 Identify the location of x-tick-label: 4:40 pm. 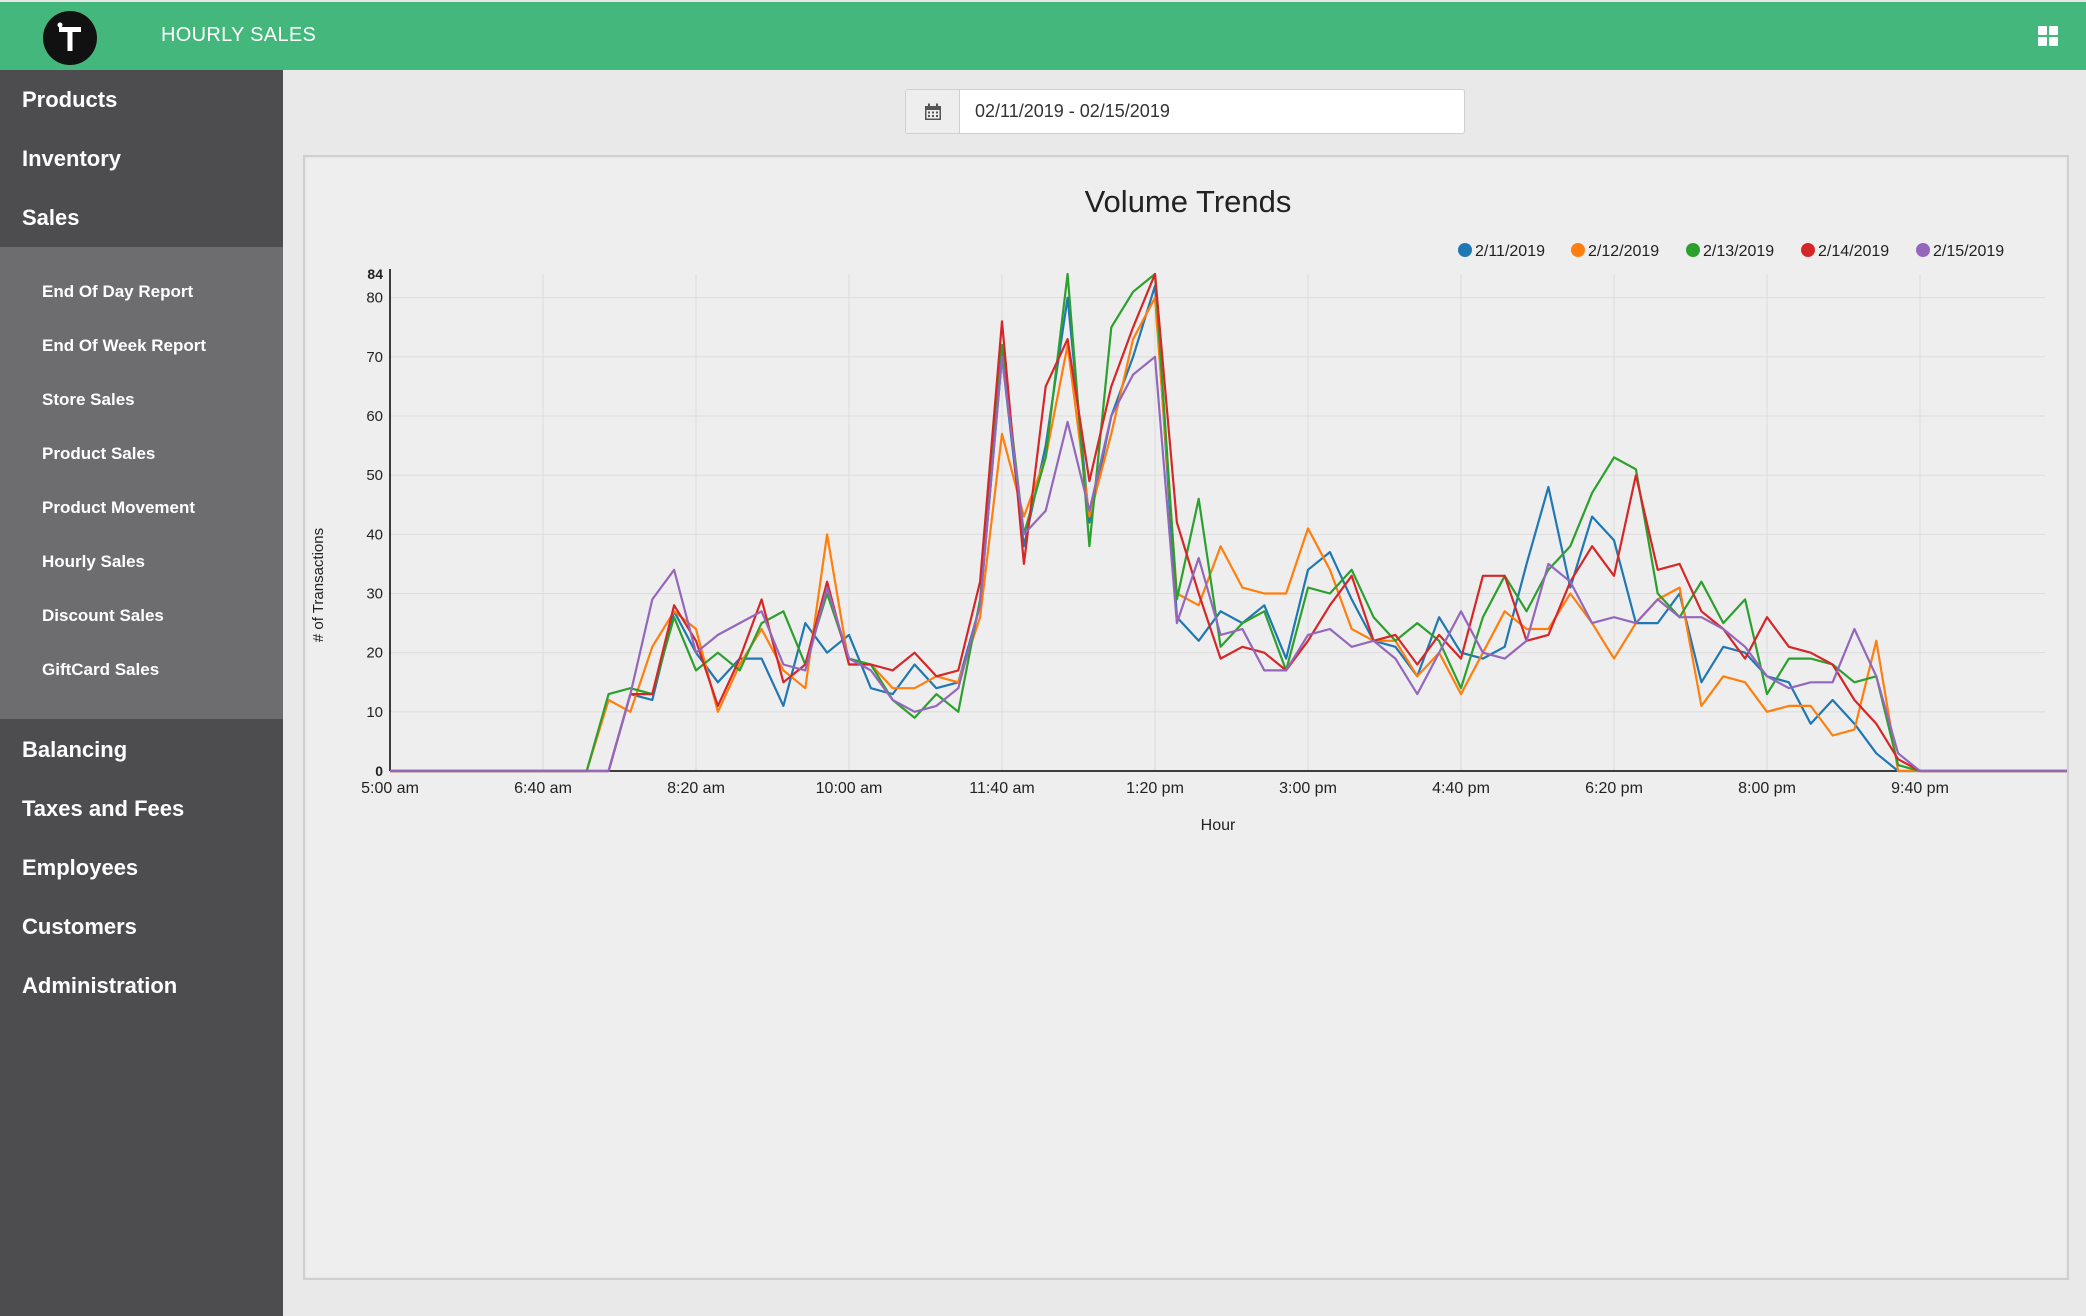
(1461, 788).